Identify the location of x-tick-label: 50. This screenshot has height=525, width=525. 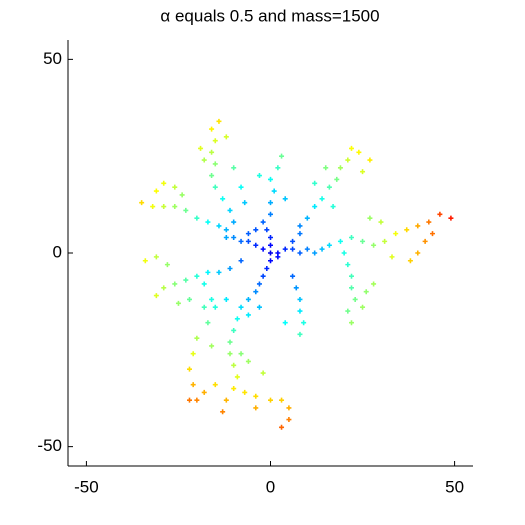
(454, 486).